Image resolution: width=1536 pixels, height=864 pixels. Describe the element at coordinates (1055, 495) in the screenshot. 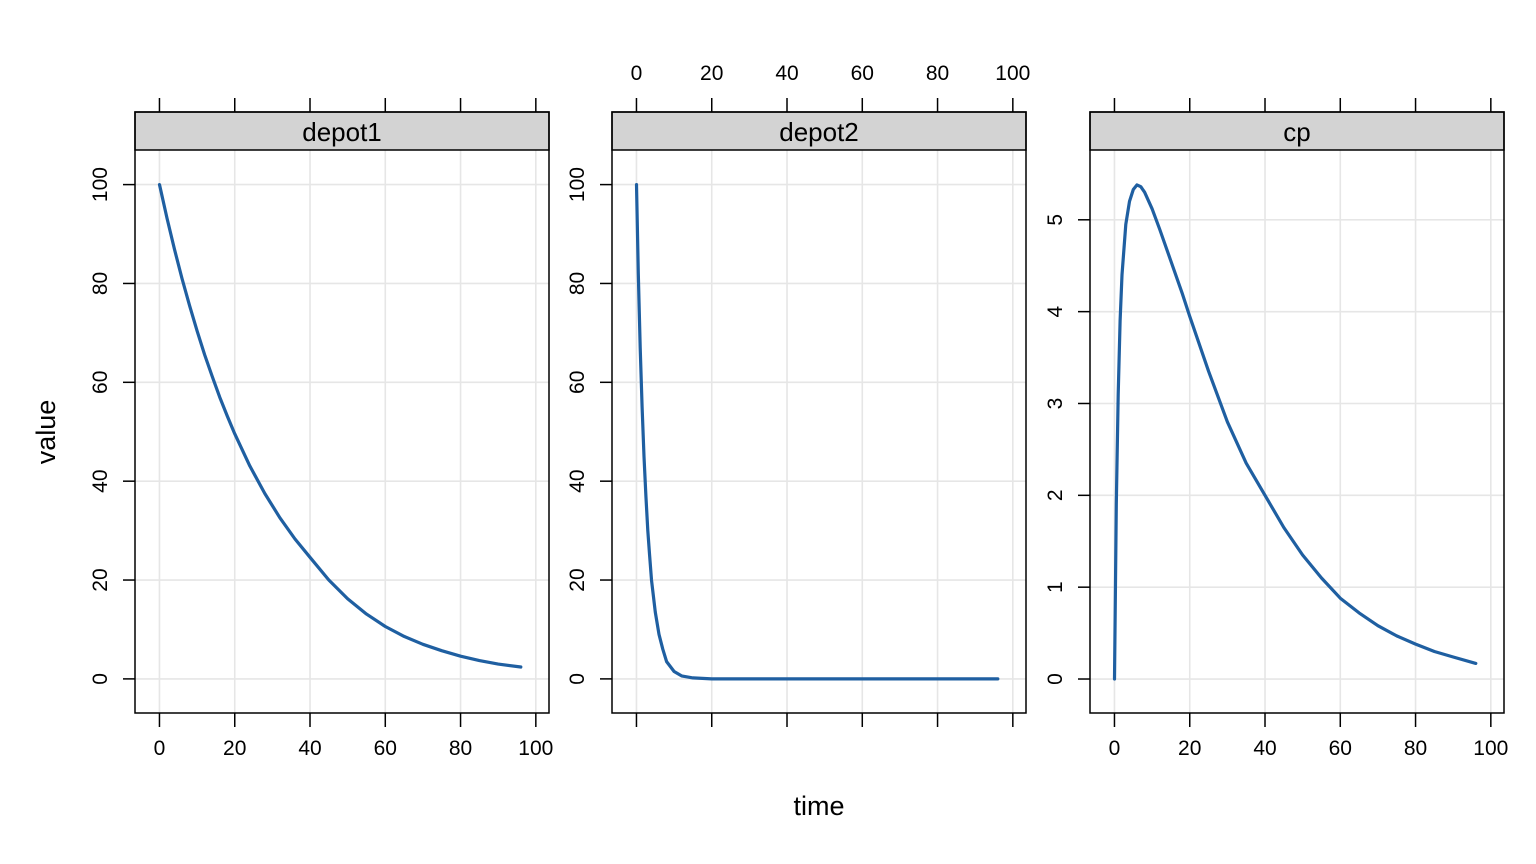

I see `y-tick-label: 2` at that location.